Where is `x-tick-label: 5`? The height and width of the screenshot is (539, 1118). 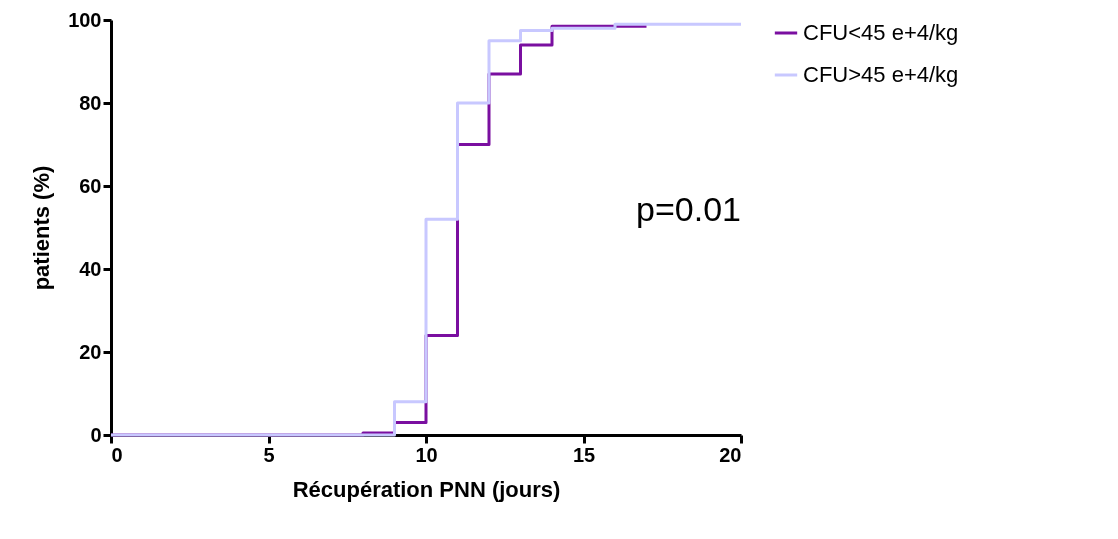 x-tick-label: 5 is located at coordinates (269, 454).